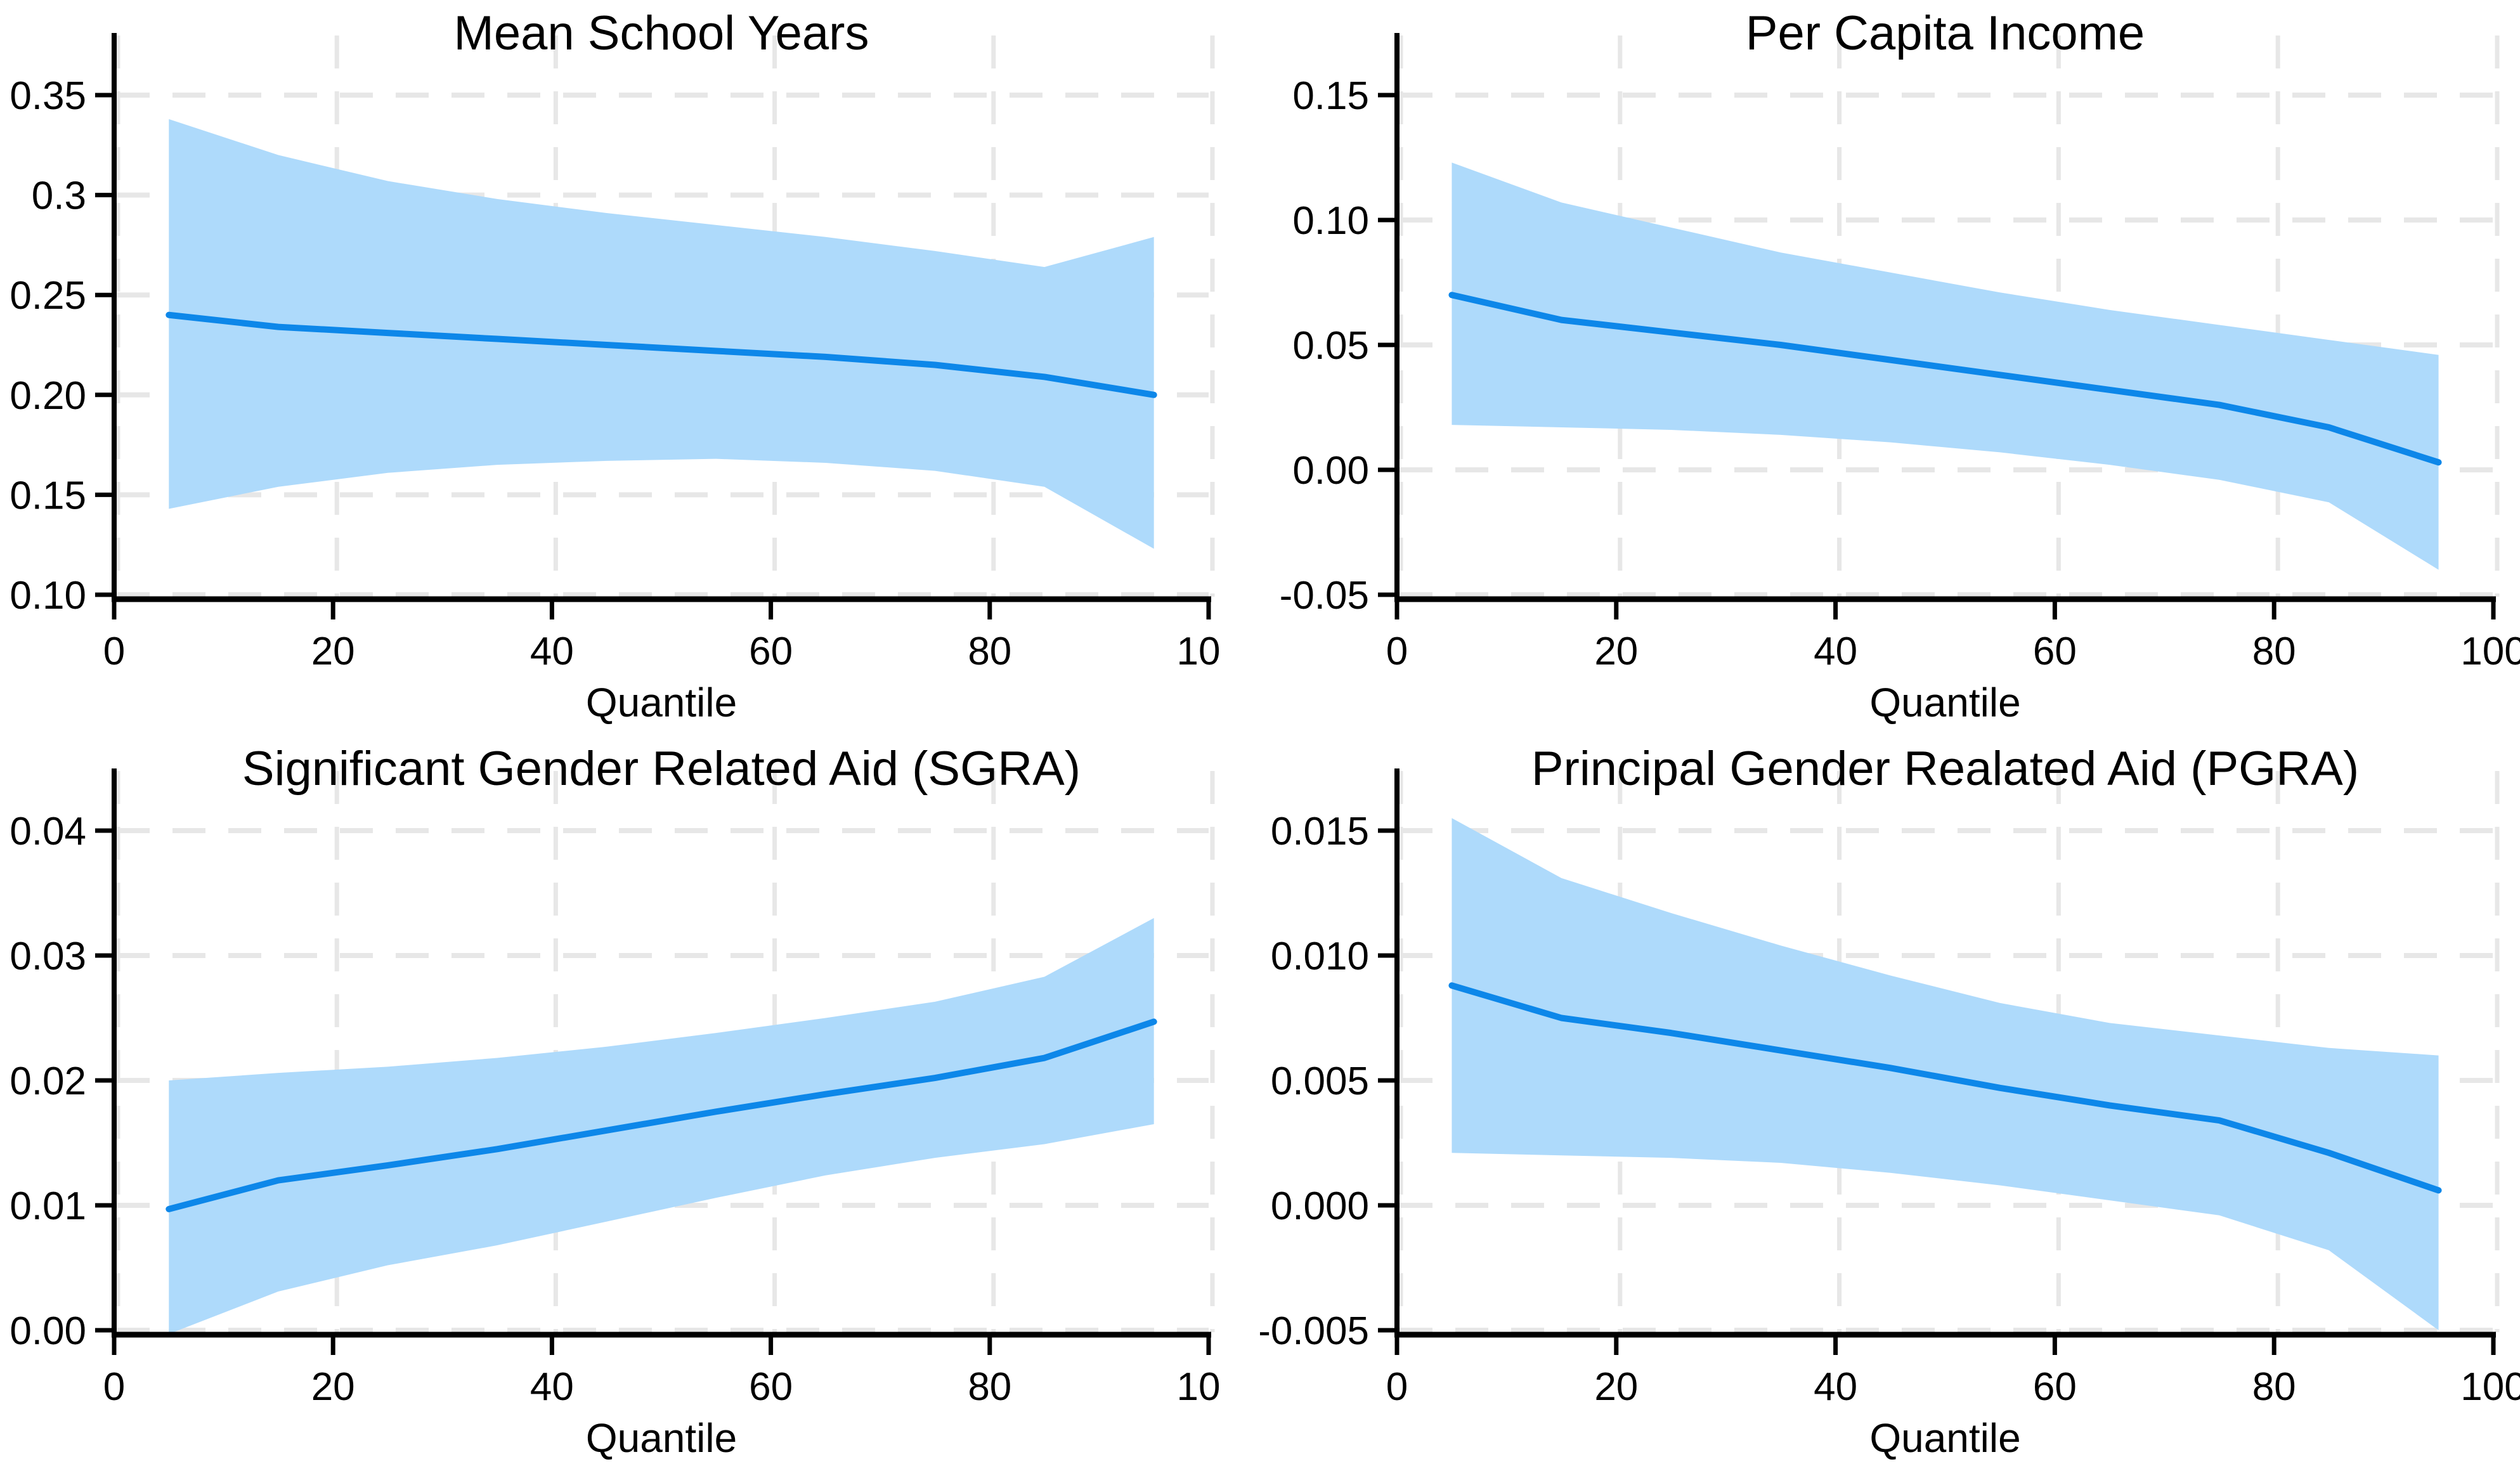 This screenshot has height=1471, width=2520. What do you see at coordinates (1331, 346) in the screenshot?
I see `y-tick-label: 0.05` at bounding box center [1331, 346].